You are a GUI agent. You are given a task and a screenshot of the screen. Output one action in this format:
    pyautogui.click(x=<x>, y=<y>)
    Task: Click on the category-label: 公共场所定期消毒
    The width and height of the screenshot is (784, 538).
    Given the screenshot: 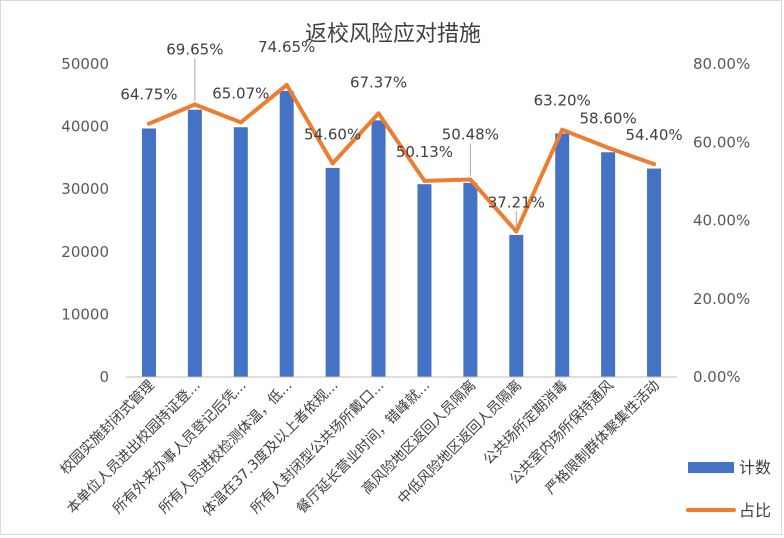 What is the action you would take?
    pyautogui.click(x=526, y=423)
    